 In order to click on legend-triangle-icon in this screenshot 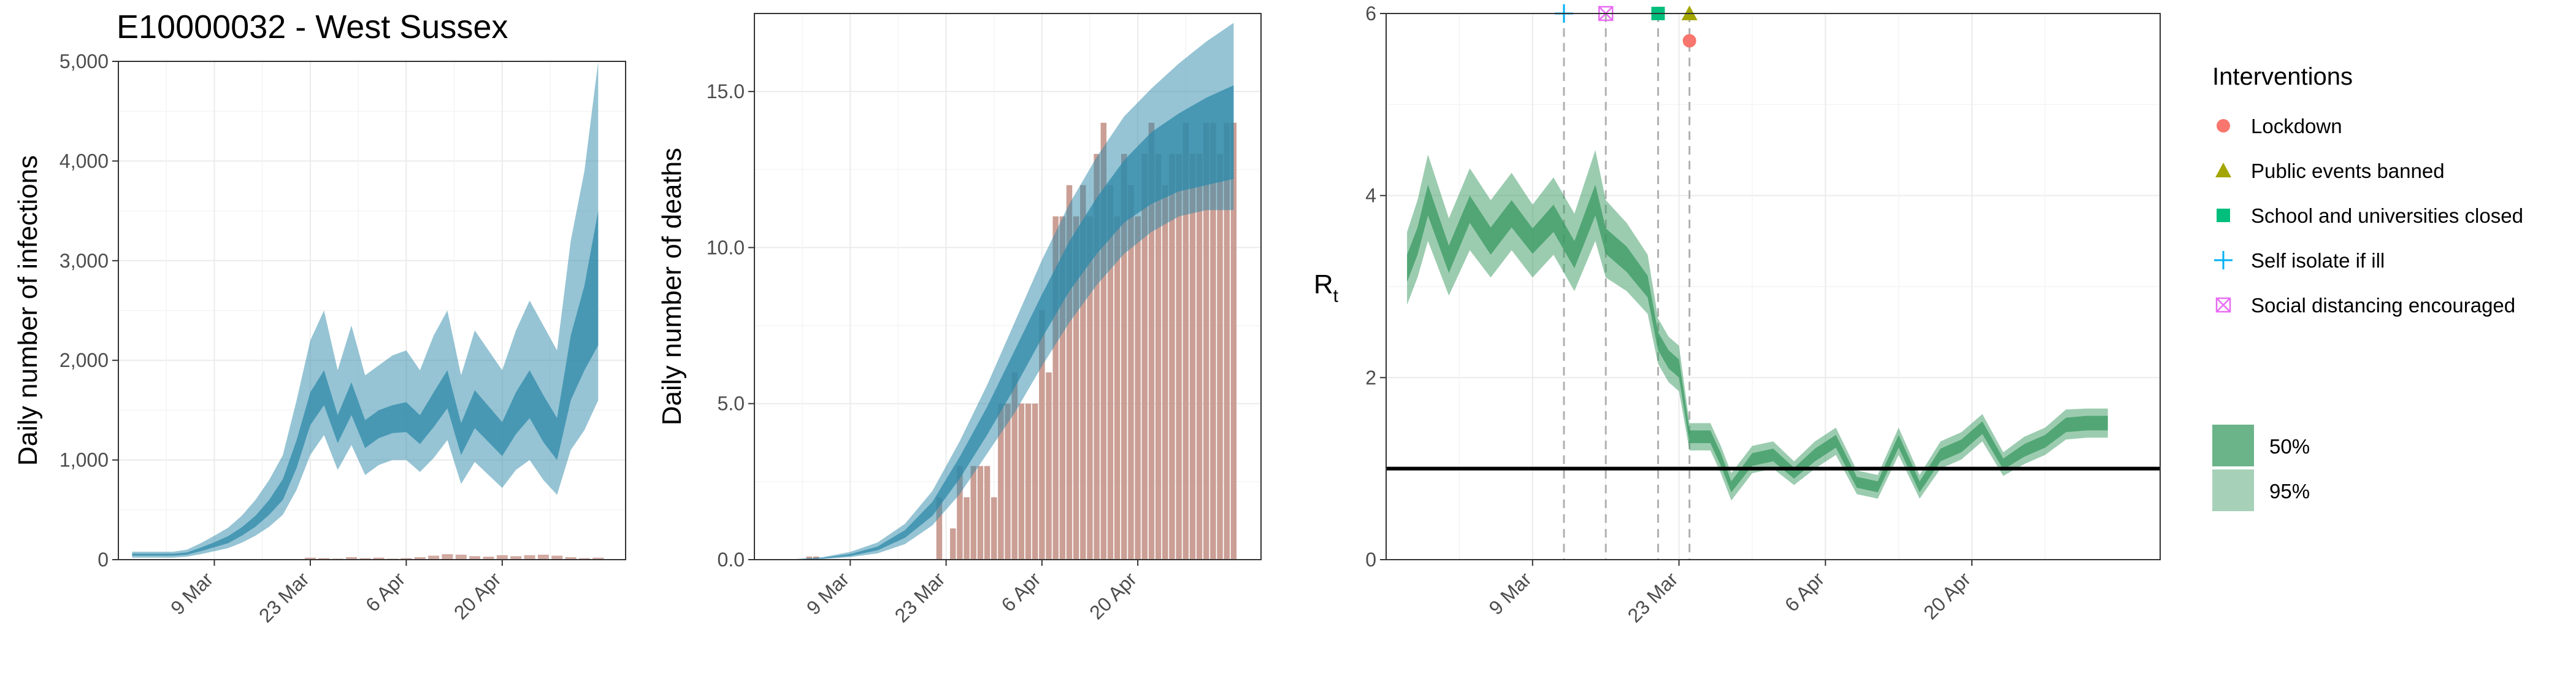, I will do `click(2223, 170)`.